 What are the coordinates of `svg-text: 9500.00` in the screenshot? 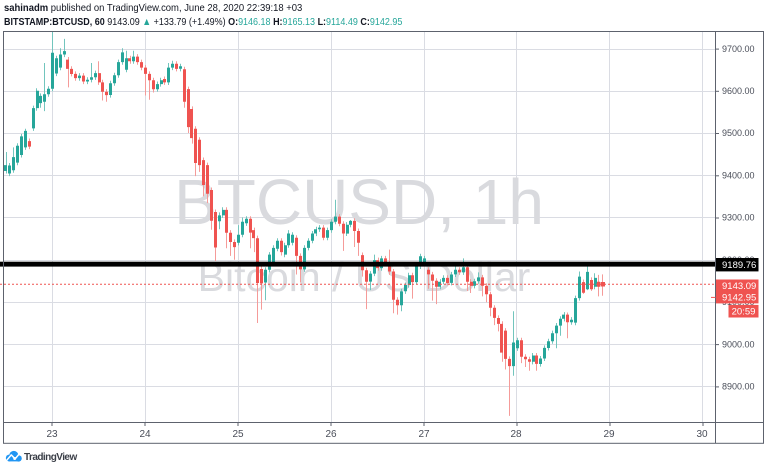 It's located at (738, 133).